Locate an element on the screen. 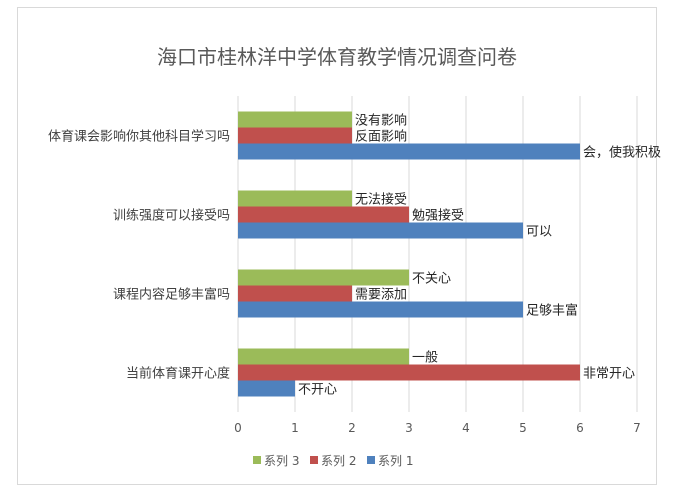  data-label: 可以 is located at coordinates (539, 232).